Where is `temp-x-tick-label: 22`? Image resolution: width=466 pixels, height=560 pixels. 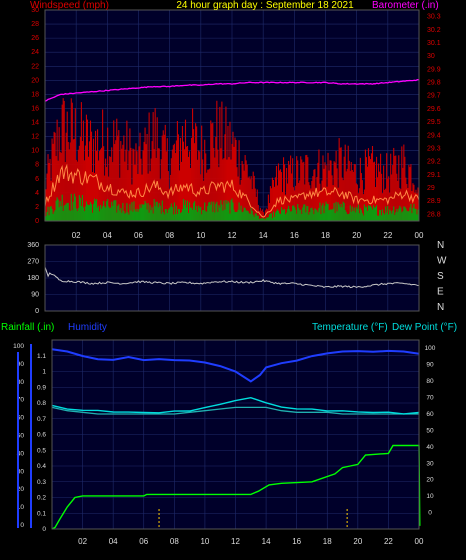
temp-x-tick-label: 22 is located at coordinates (388, 541).